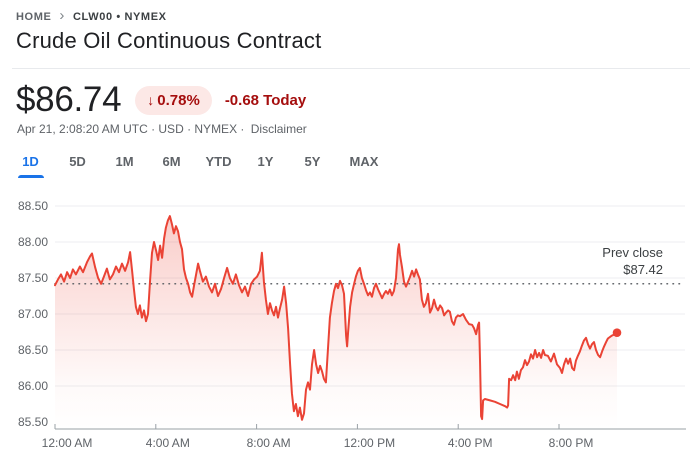  What do you see at coordinates (351, 68) in the screenshot?
I see `header-divider` at bounding box center [351, 68].